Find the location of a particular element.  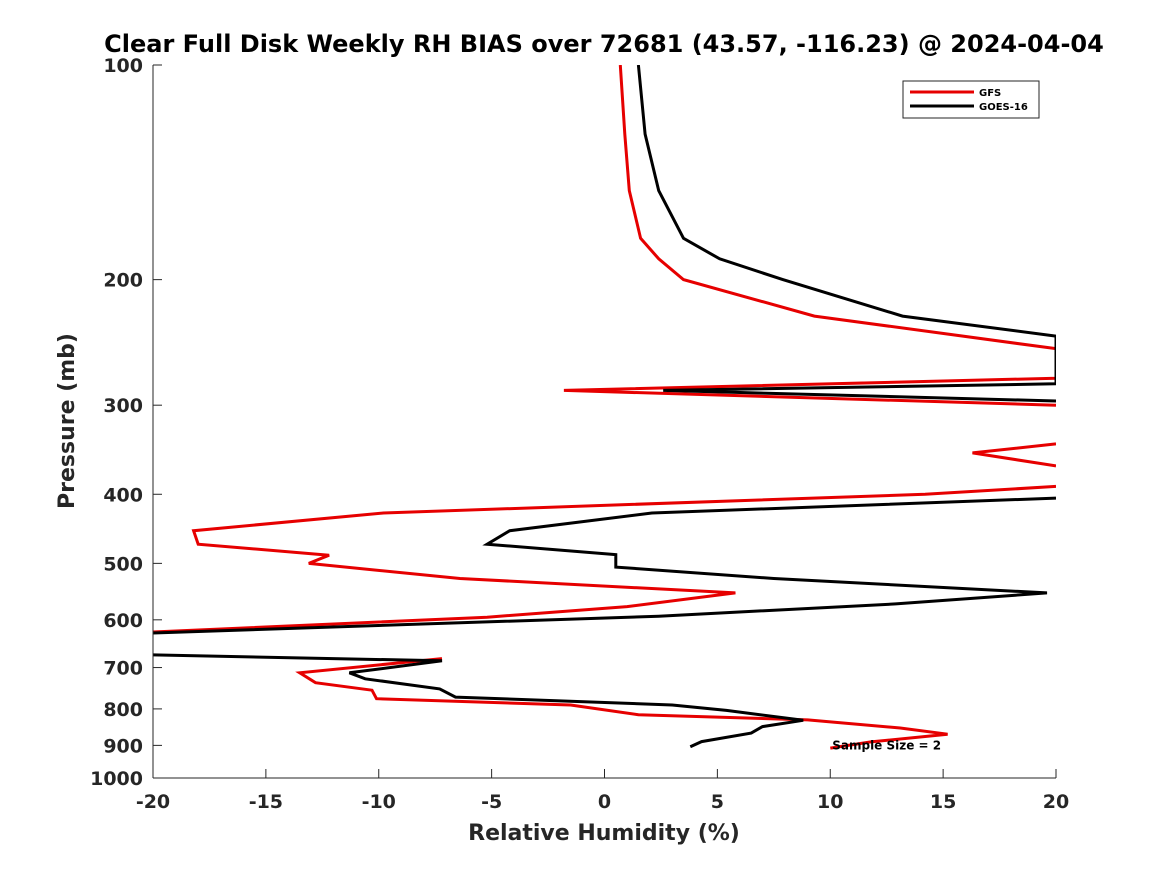

x-tick-label: -10 is located at coordinates (379, 802).